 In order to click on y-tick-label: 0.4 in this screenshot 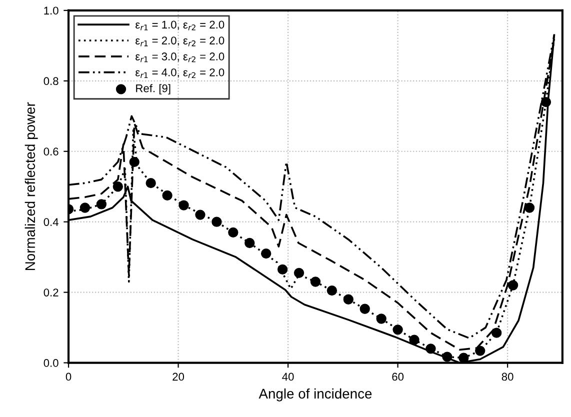, I will do `click(51, 222)`.